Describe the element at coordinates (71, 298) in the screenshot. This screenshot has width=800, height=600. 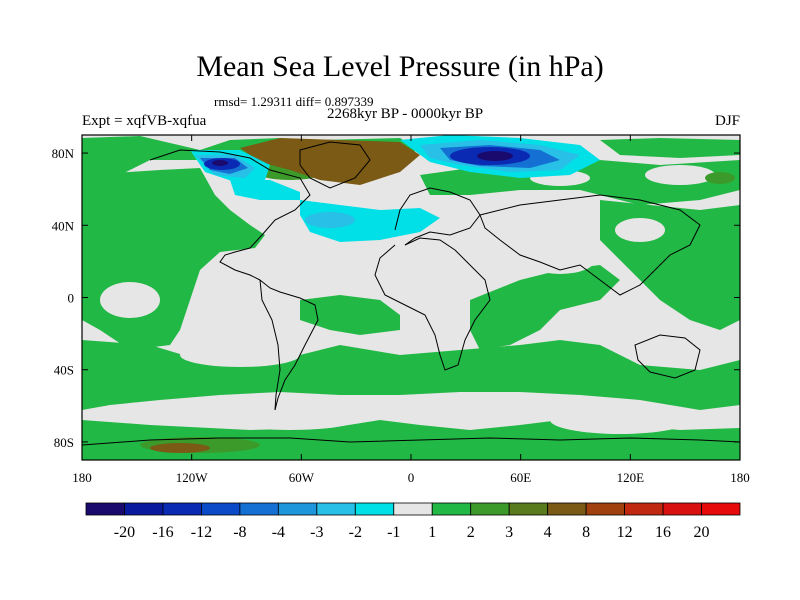
I see `lat-tick-label: 0` at that location.